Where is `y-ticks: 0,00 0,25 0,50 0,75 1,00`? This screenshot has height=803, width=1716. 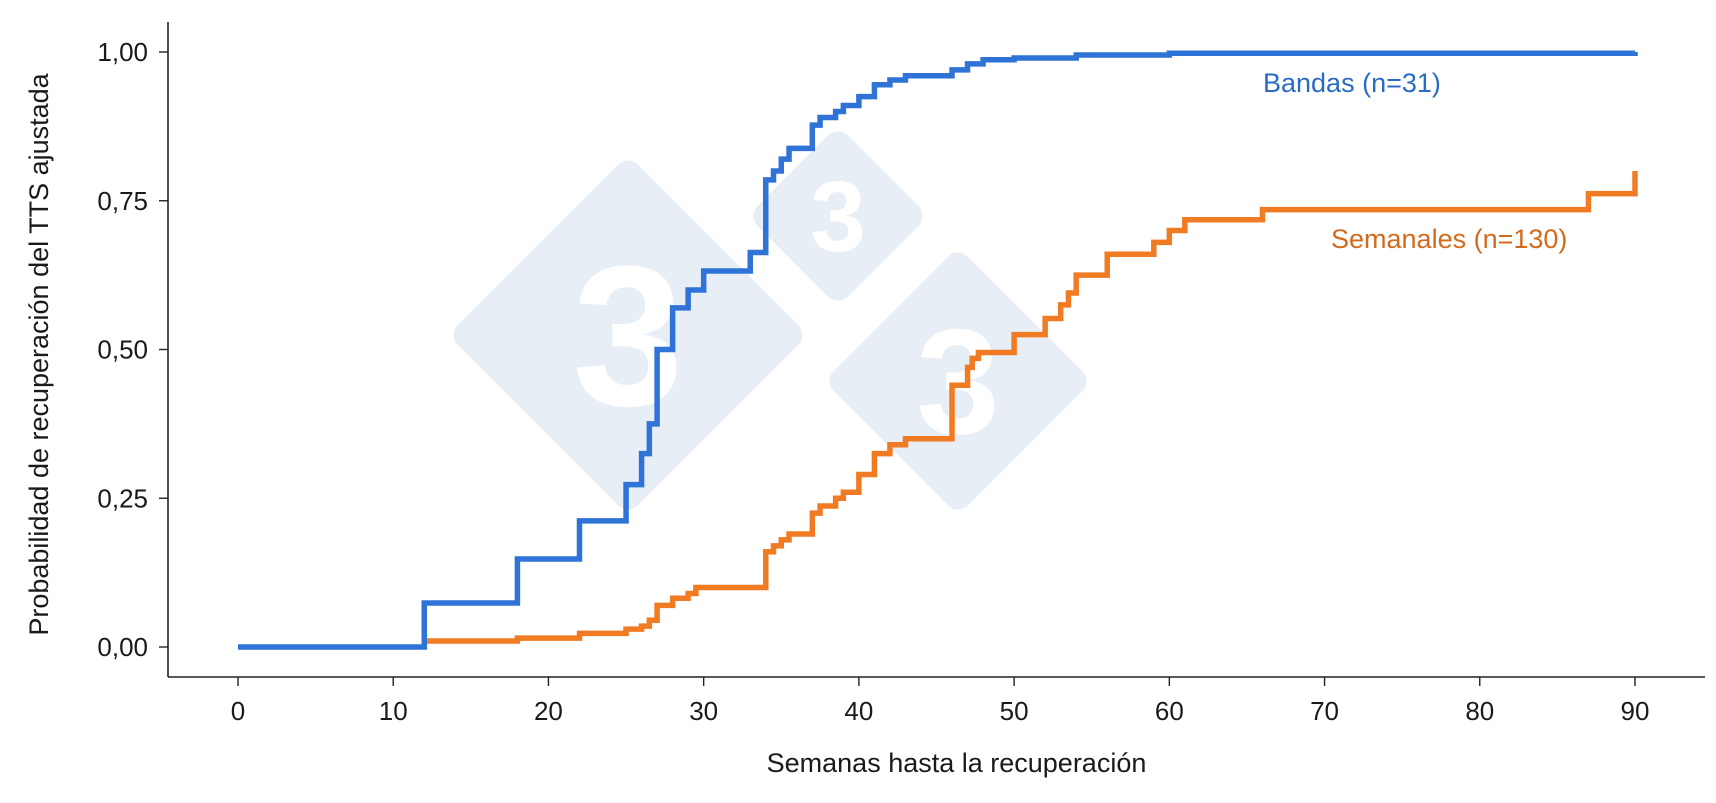 y-ticks: 0,00 0,25 0,50 0,75 1,00 is located at coordinates (132, 349).